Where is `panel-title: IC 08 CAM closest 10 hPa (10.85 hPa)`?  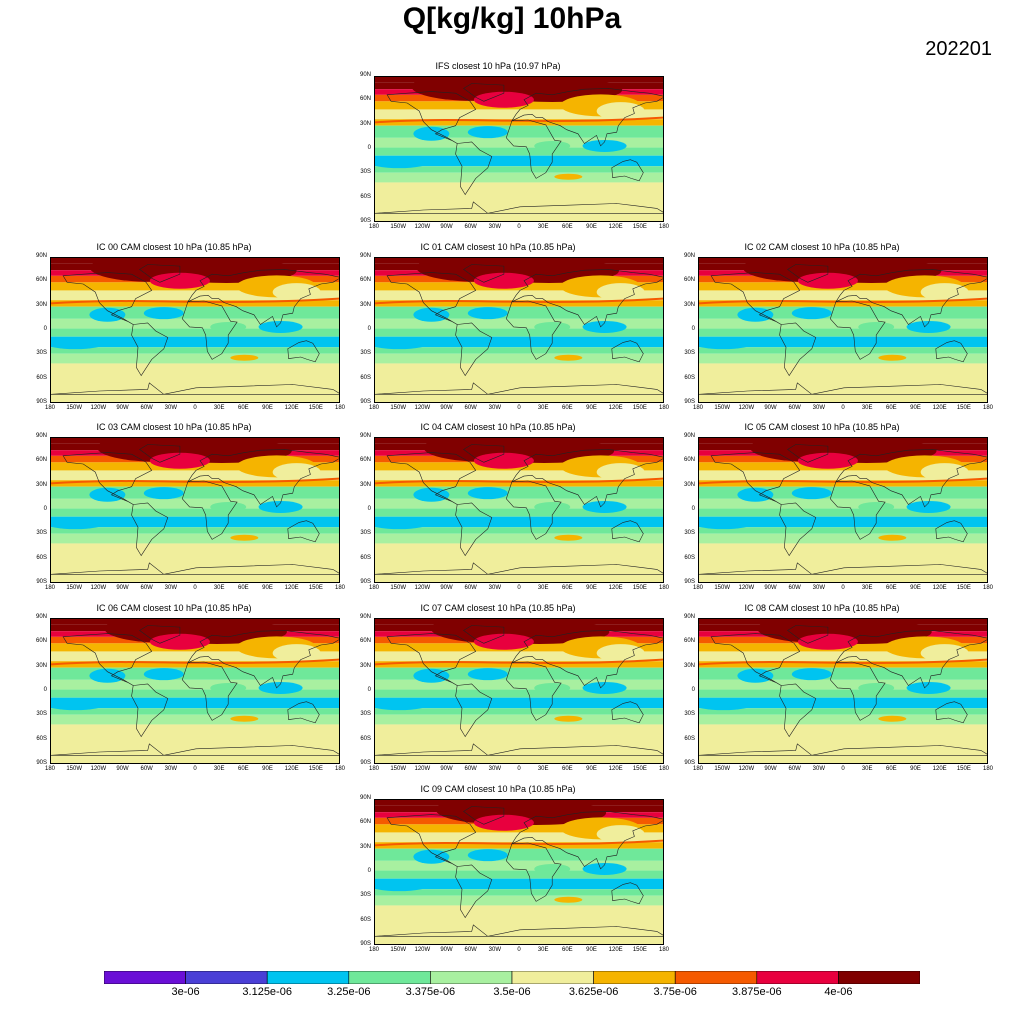 panel-title: IC 08 CAM closest 10 hPa (10.85 hPa) is located at coordinates (822, 608).